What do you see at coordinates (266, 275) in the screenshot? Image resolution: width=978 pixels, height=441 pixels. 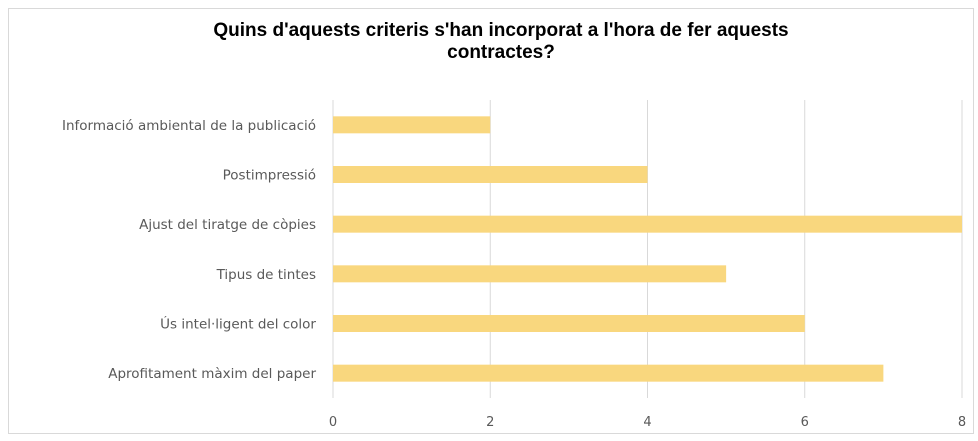 I see `category-label: Tipus de tintes` at bounding box center [266, 275].